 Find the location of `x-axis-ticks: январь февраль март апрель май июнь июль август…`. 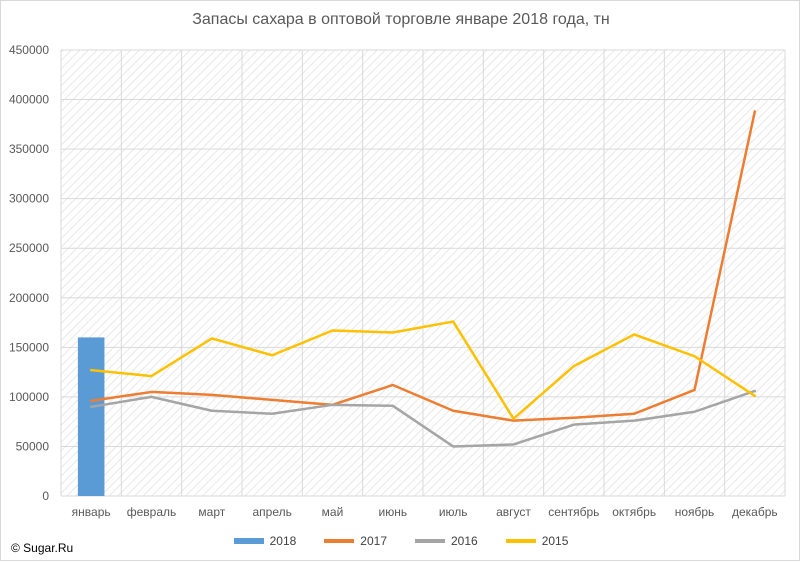

x-axis-ticks: январь февраль март апрель май июнь июль август… is located at coordinates (425, 512).